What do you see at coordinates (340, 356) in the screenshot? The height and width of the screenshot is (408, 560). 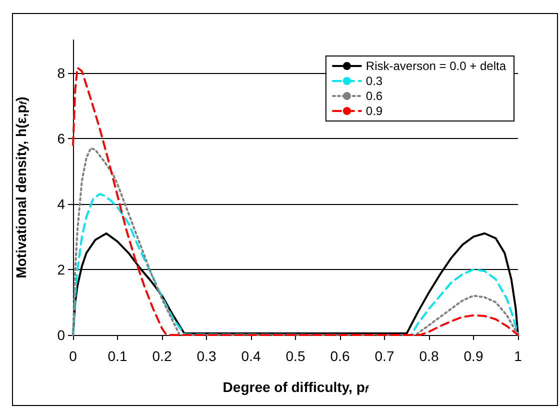 I see `x-tick-label: 0.6` at bounding box center [340, 356].